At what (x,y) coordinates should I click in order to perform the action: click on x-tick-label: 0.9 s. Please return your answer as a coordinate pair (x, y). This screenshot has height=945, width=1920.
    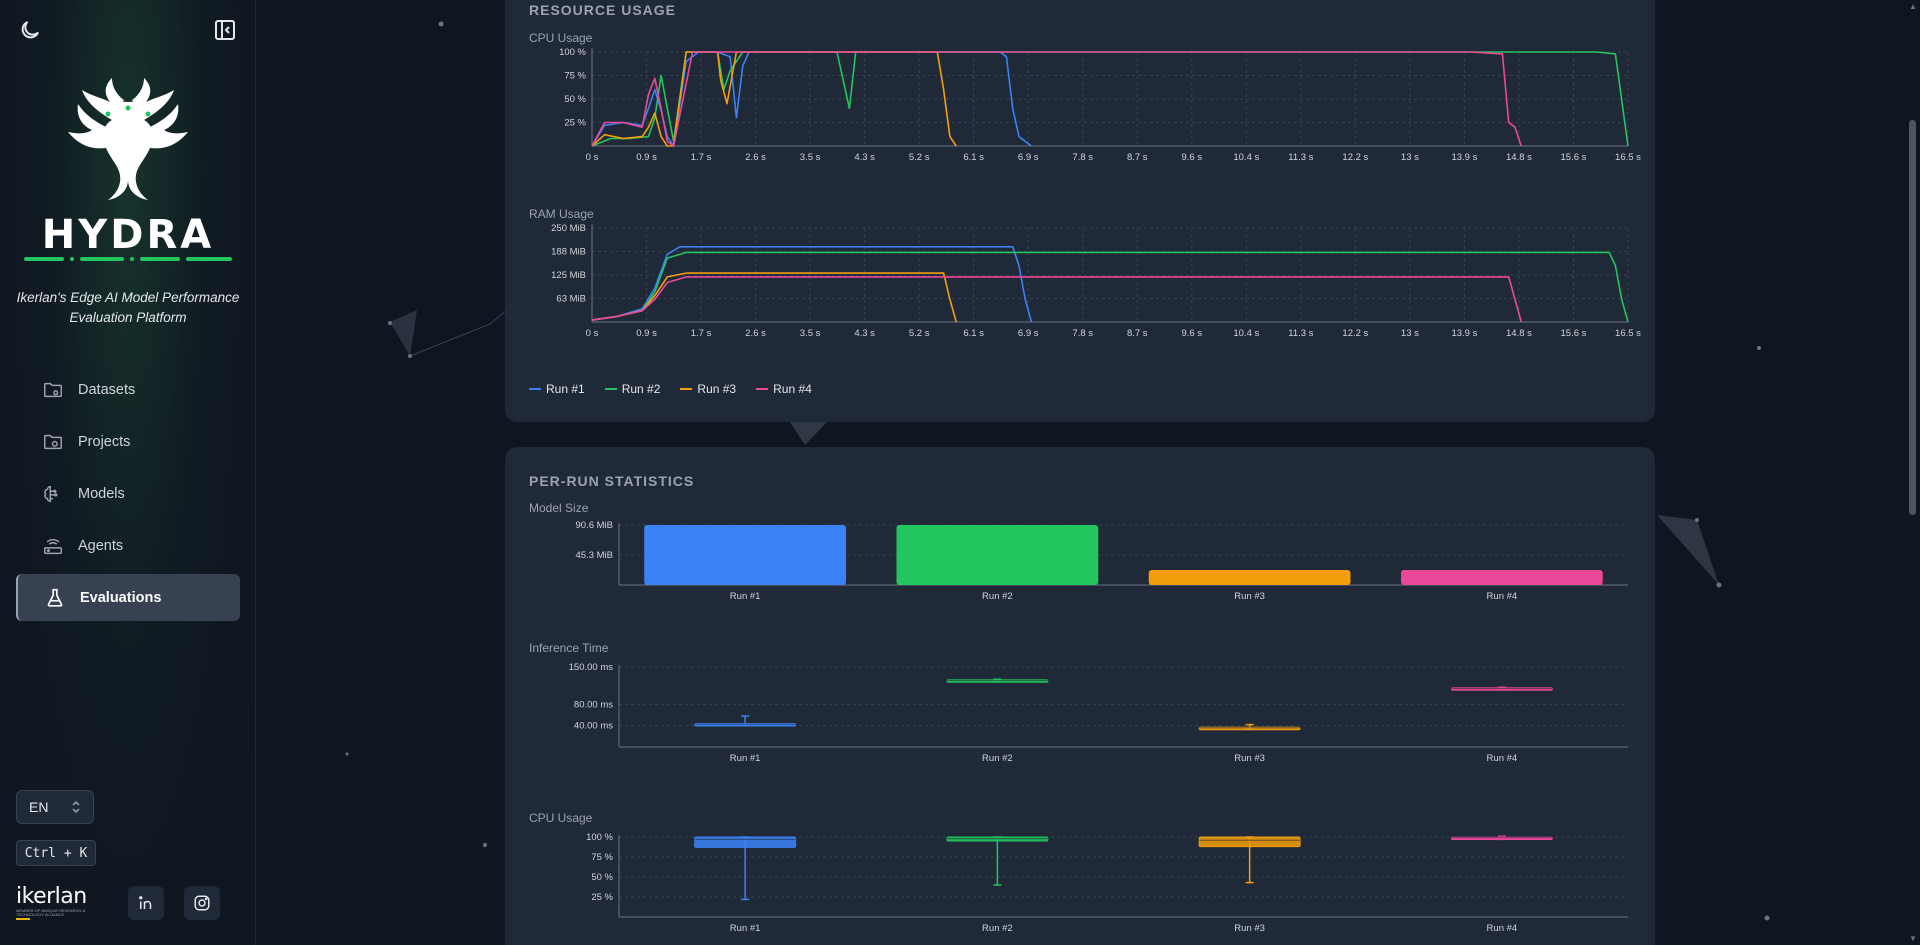
    Looking at the image, I should click on (646, 157).